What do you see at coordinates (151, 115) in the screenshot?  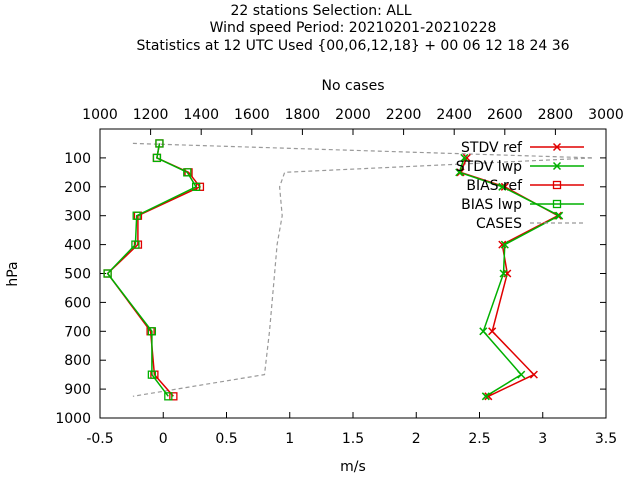 I see `x2-tick-label: 1200` at bounding box center [151, 115].